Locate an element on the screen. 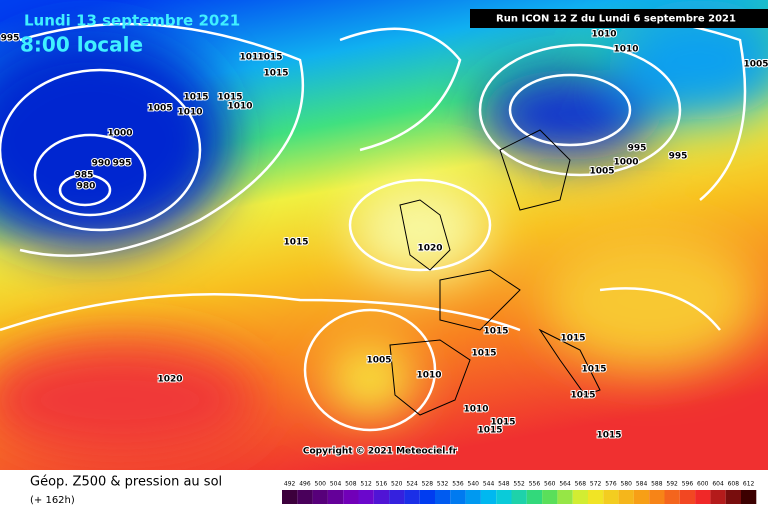 This screenshot has height=516, width=768. forecast-date: Lundi 13 septembre 2021 is located at coordinates (132, 21).